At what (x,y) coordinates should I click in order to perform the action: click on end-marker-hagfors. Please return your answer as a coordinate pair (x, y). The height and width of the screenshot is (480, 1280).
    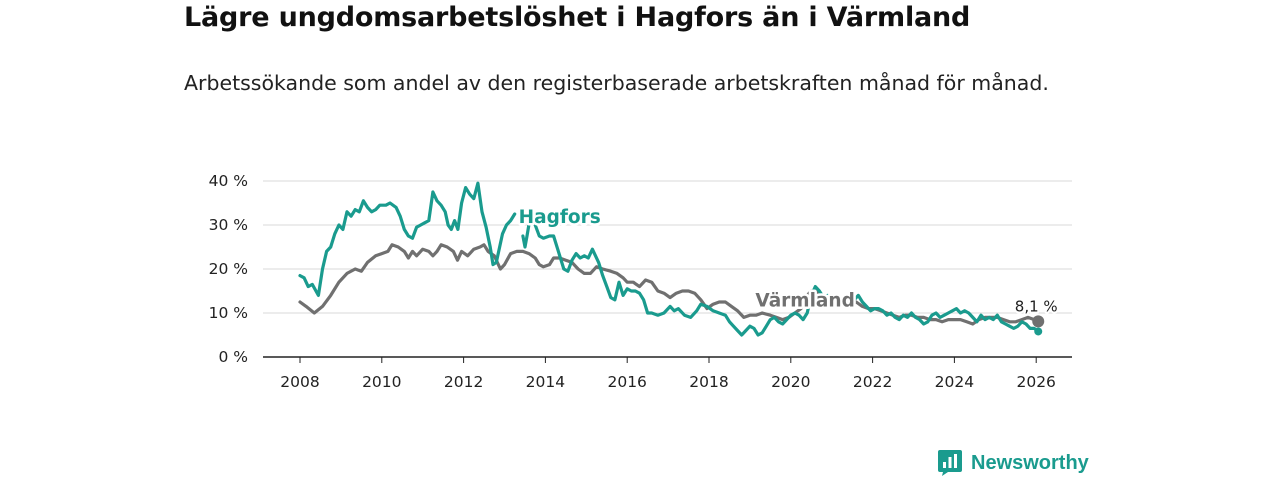
    Looking at the image, I should click on (1038, 331).